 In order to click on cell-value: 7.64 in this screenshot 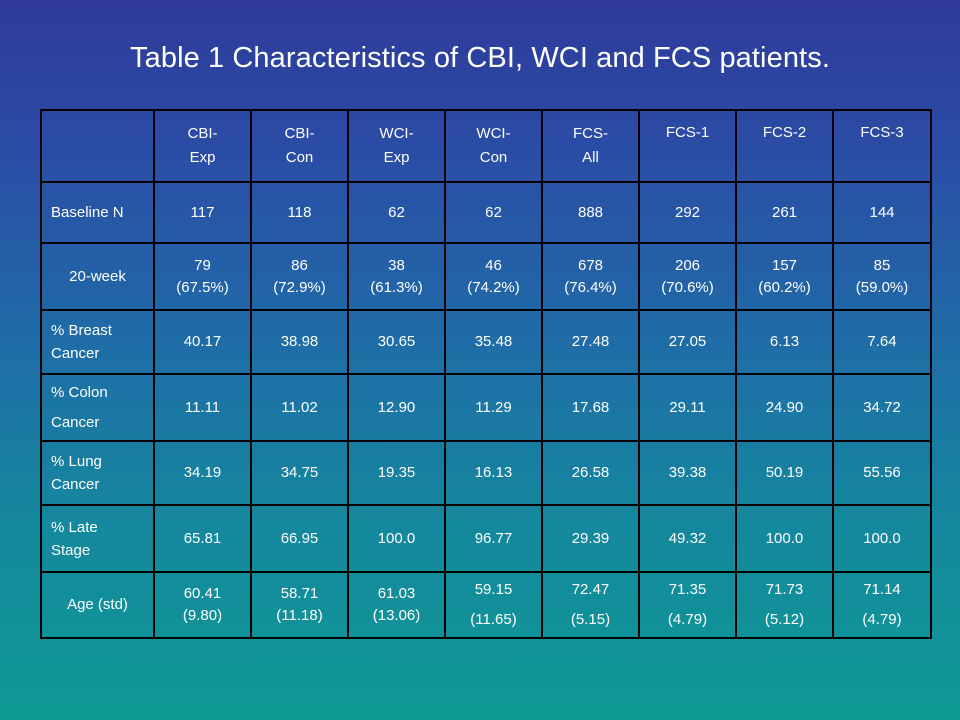, I will do `click(882, 341)`.